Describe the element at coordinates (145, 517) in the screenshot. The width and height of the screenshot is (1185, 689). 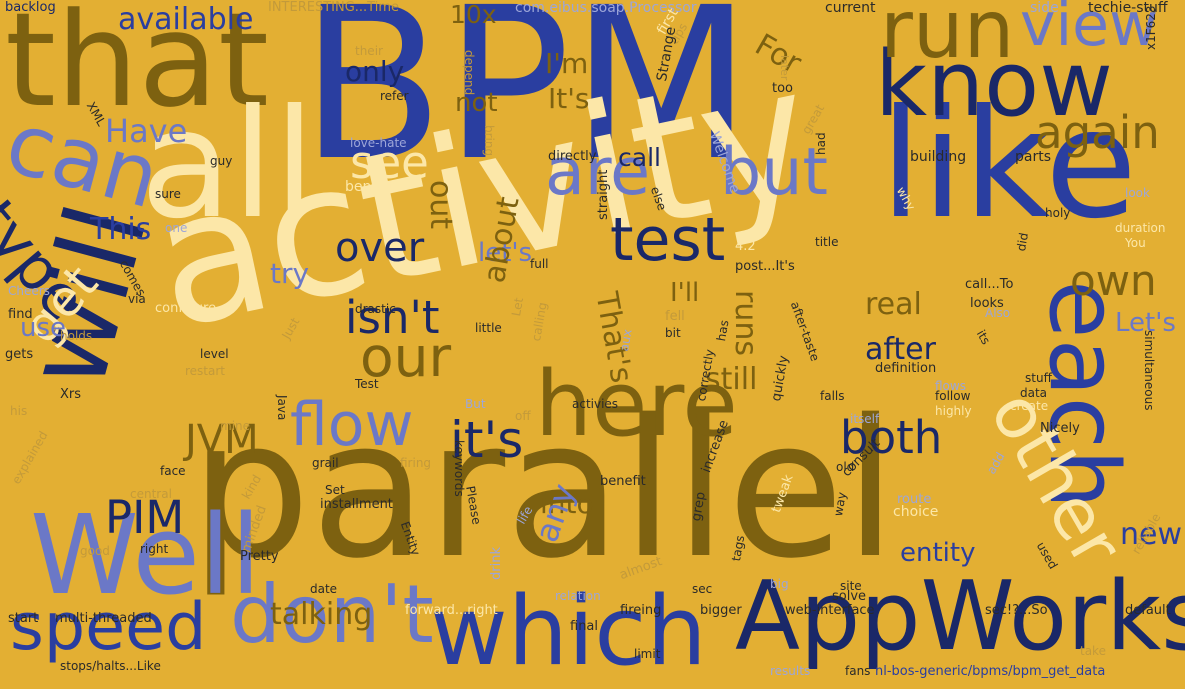
I see `word-pim: PIM` at that location.